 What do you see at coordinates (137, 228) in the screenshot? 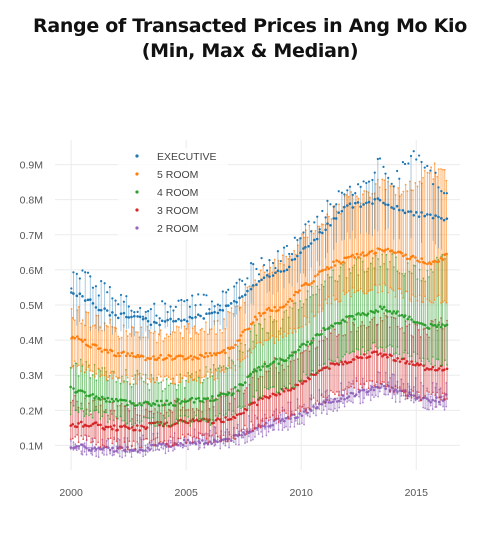
I see `legend-marker` at bounding box center [137, 228].